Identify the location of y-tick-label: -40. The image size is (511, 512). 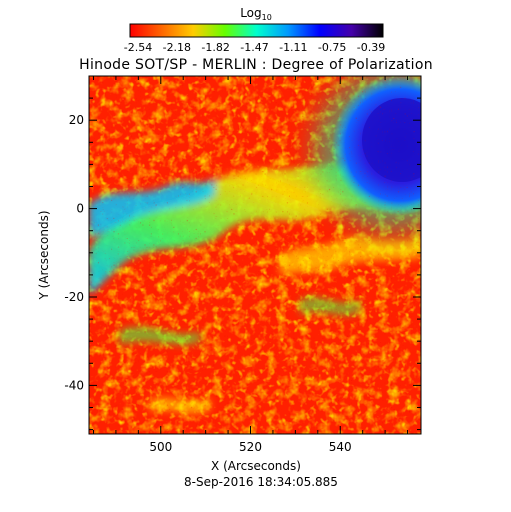
(74, 385).